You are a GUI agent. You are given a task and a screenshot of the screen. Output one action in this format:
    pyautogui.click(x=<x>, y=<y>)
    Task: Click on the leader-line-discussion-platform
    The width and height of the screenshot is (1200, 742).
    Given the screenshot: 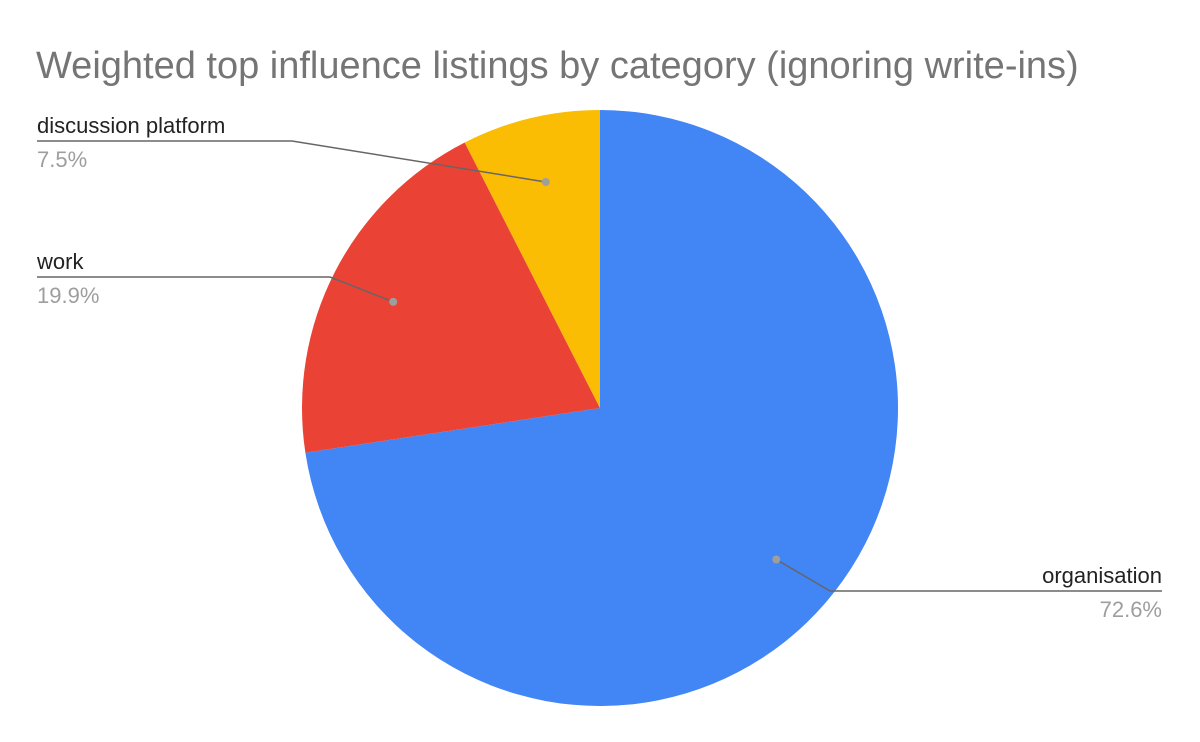 What is the action you would take?
    pyautogui.click(x=291, y=161)
    